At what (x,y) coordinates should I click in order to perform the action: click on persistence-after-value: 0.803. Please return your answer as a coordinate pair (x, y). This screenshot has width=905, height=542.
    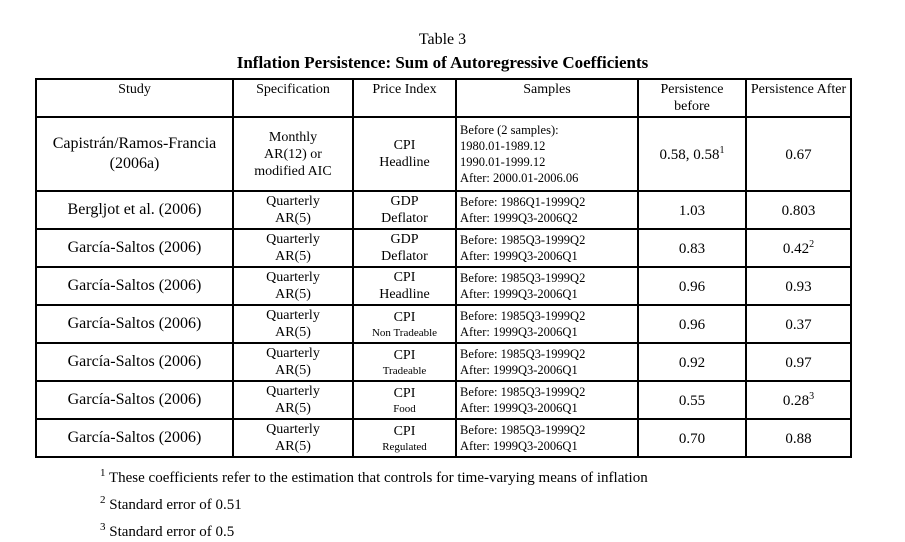
    Looking at the image, I should click on (798, 210).